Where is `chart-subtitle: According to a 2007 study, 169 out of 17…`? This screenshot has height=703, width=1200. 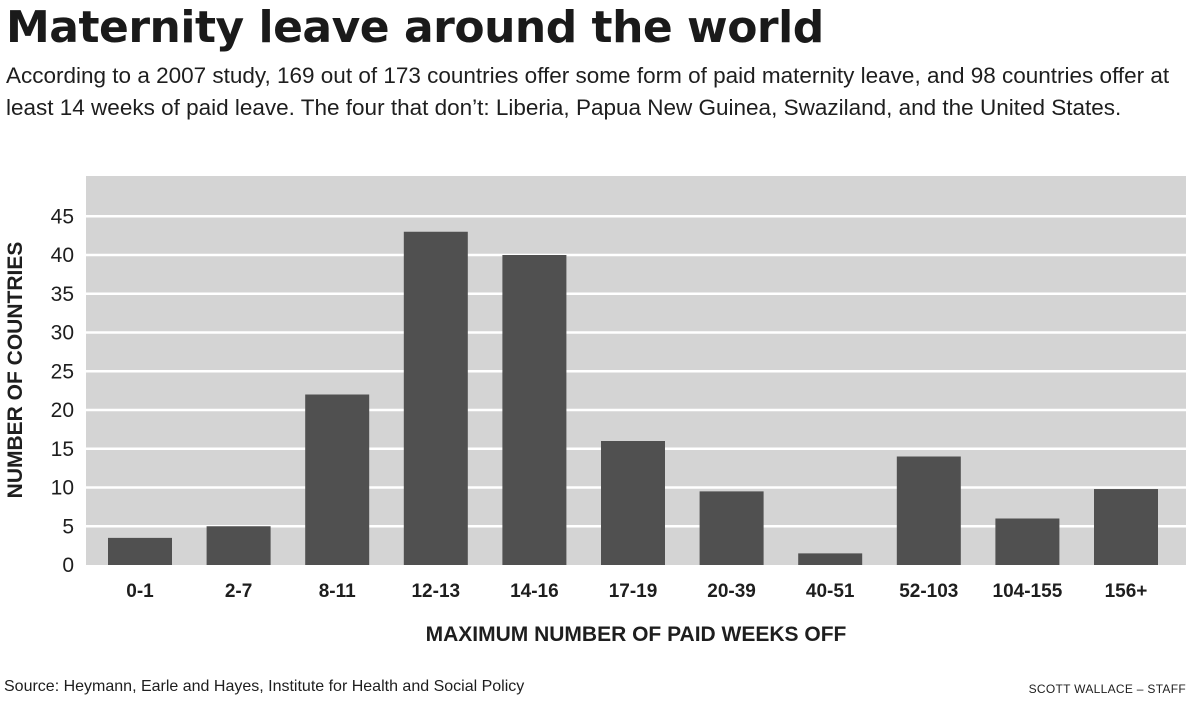
chart-subtitle: According to a 2007 study, 169 out of 17… is located at coordinates (588, 91).